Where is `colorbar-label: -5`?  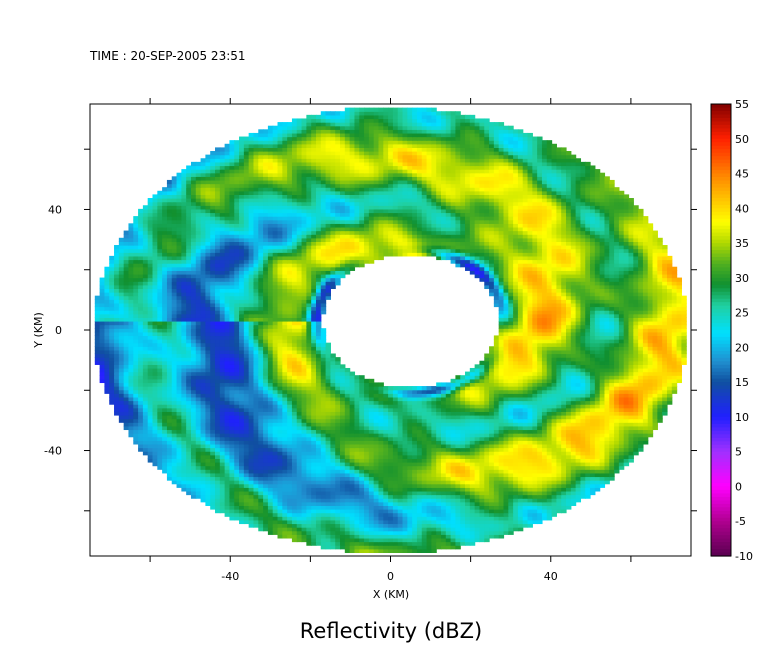
colorbar-label: -5 is located at coordinates (740, 521).